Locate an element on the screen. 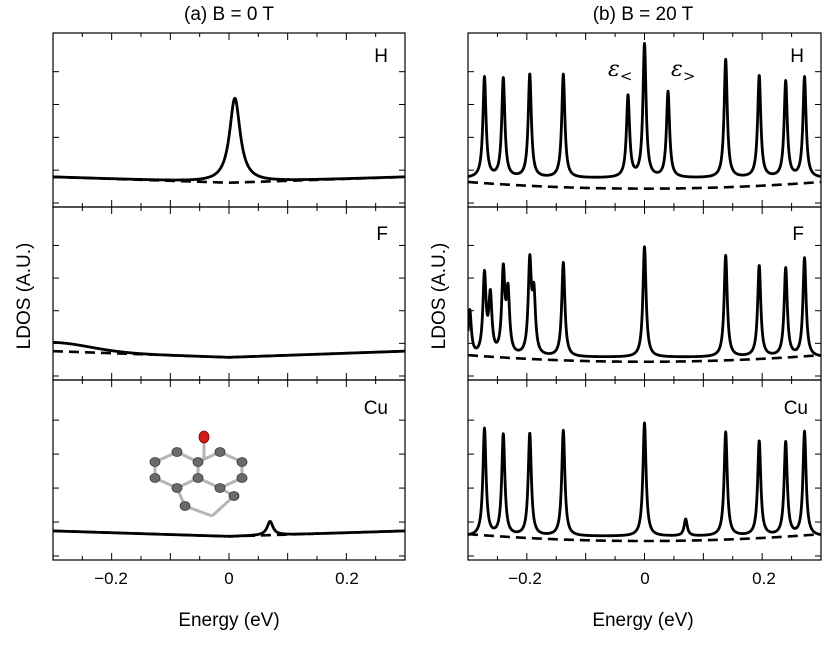 The width and height of the screenshot is (830, 651). right-panel-label-cu: Cu is located at coordinates (796, 408).